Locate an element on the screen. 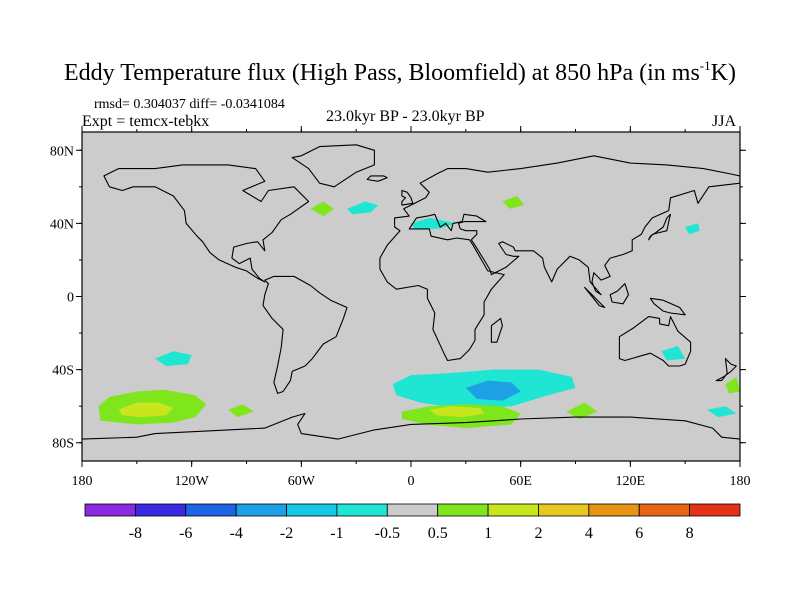 Image resolution: width=800 pixels, height=600 pixels. arctic-siberia-patch is located at coordinates (513, 202).